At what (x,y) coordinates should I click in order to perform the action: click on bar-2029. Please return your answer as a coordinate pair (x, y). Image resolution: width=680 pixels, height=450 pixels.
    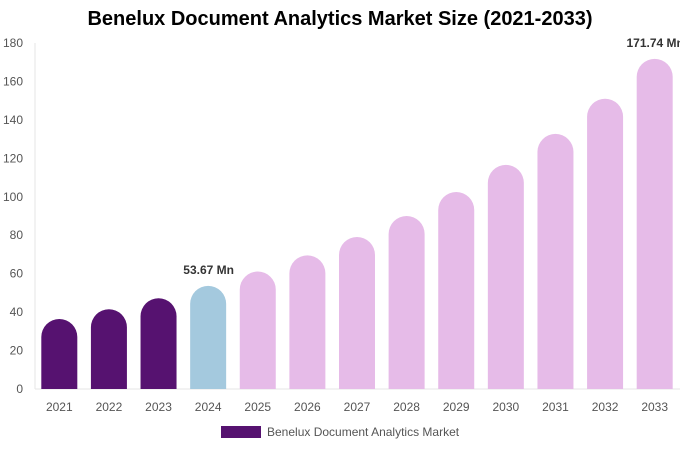
    Looking at the image, I should click on (456, 290).